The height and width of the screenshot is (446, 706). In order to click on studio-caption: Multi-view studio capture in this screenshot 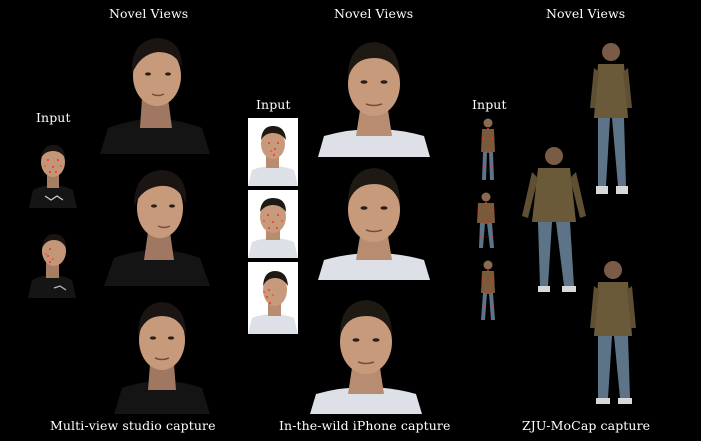, I will do `click(133, 425)`.